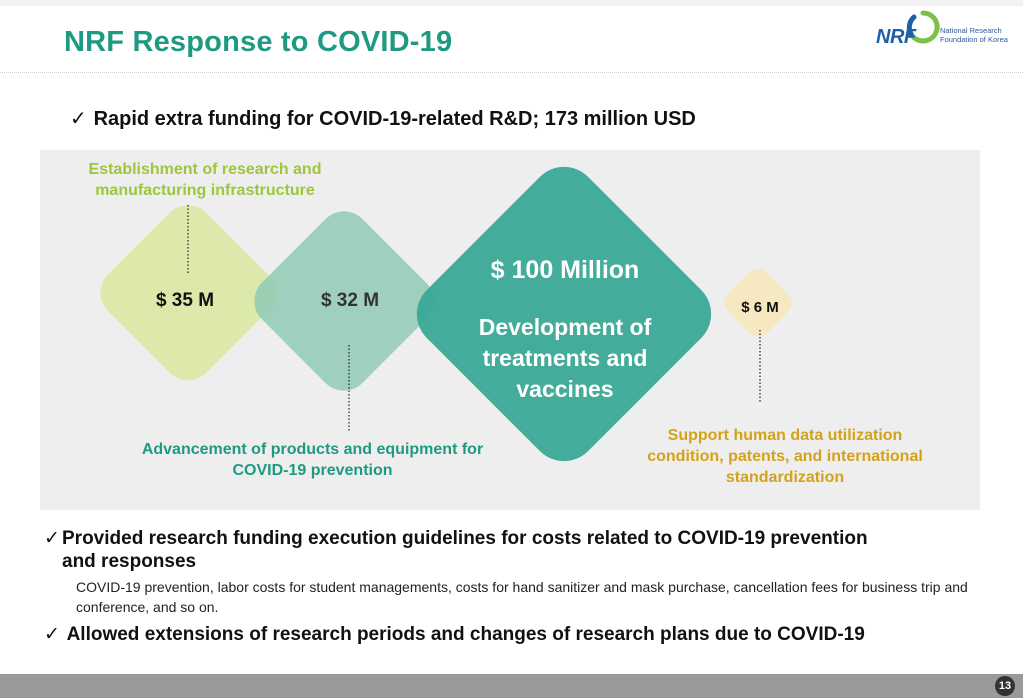  I want to click on logo-ring-icon, so click(923, 27).